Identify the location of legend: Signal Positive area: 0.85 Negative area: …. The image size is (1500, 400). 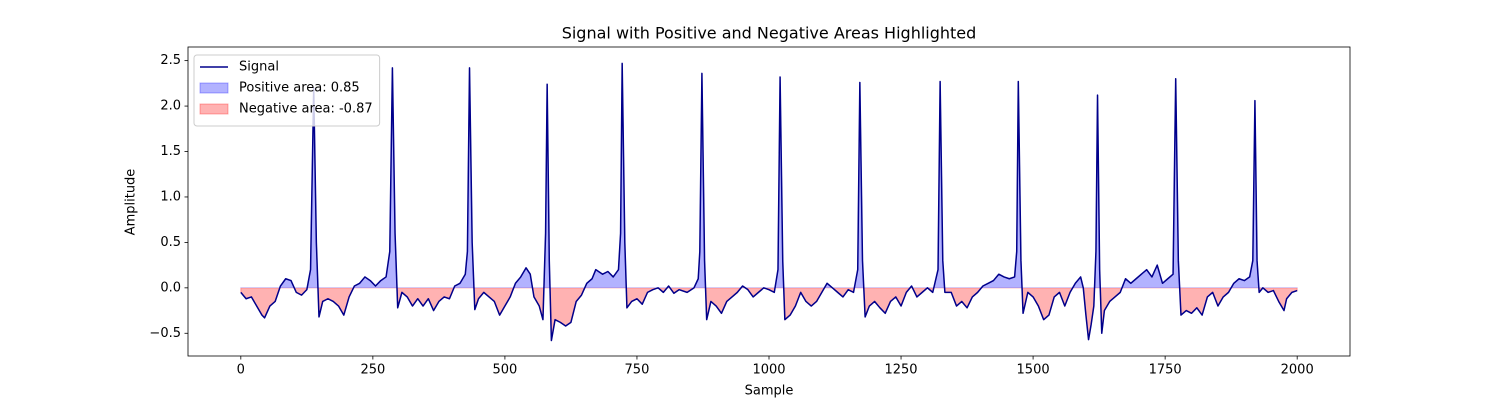
(287, 90).